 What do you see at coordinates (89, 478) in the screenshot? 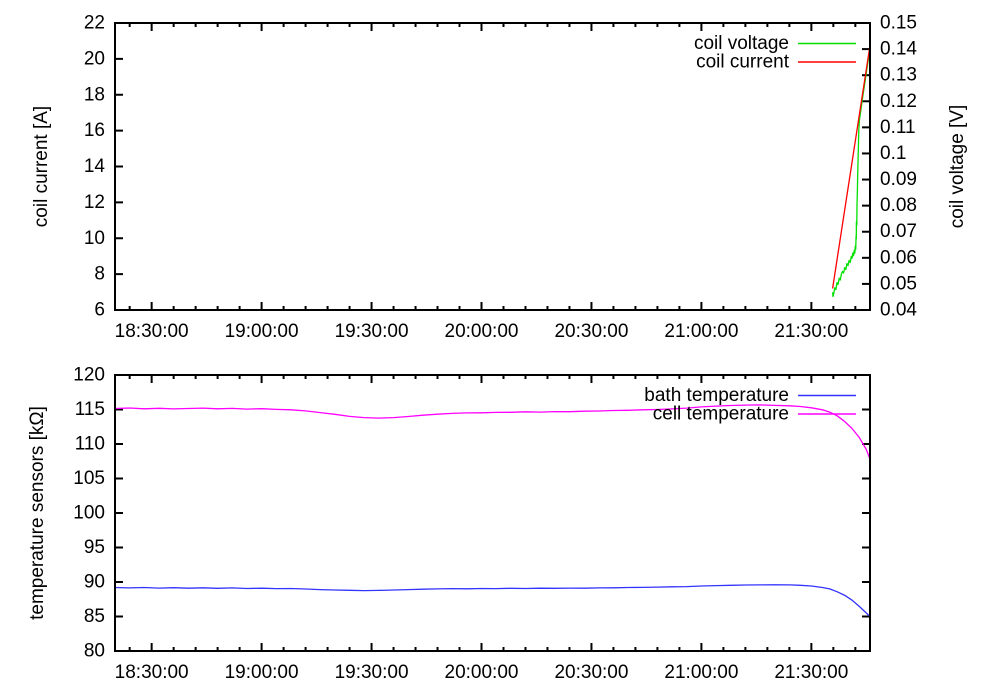
I see `y-left-tick-label: 105` at bounding box center [89, 478].